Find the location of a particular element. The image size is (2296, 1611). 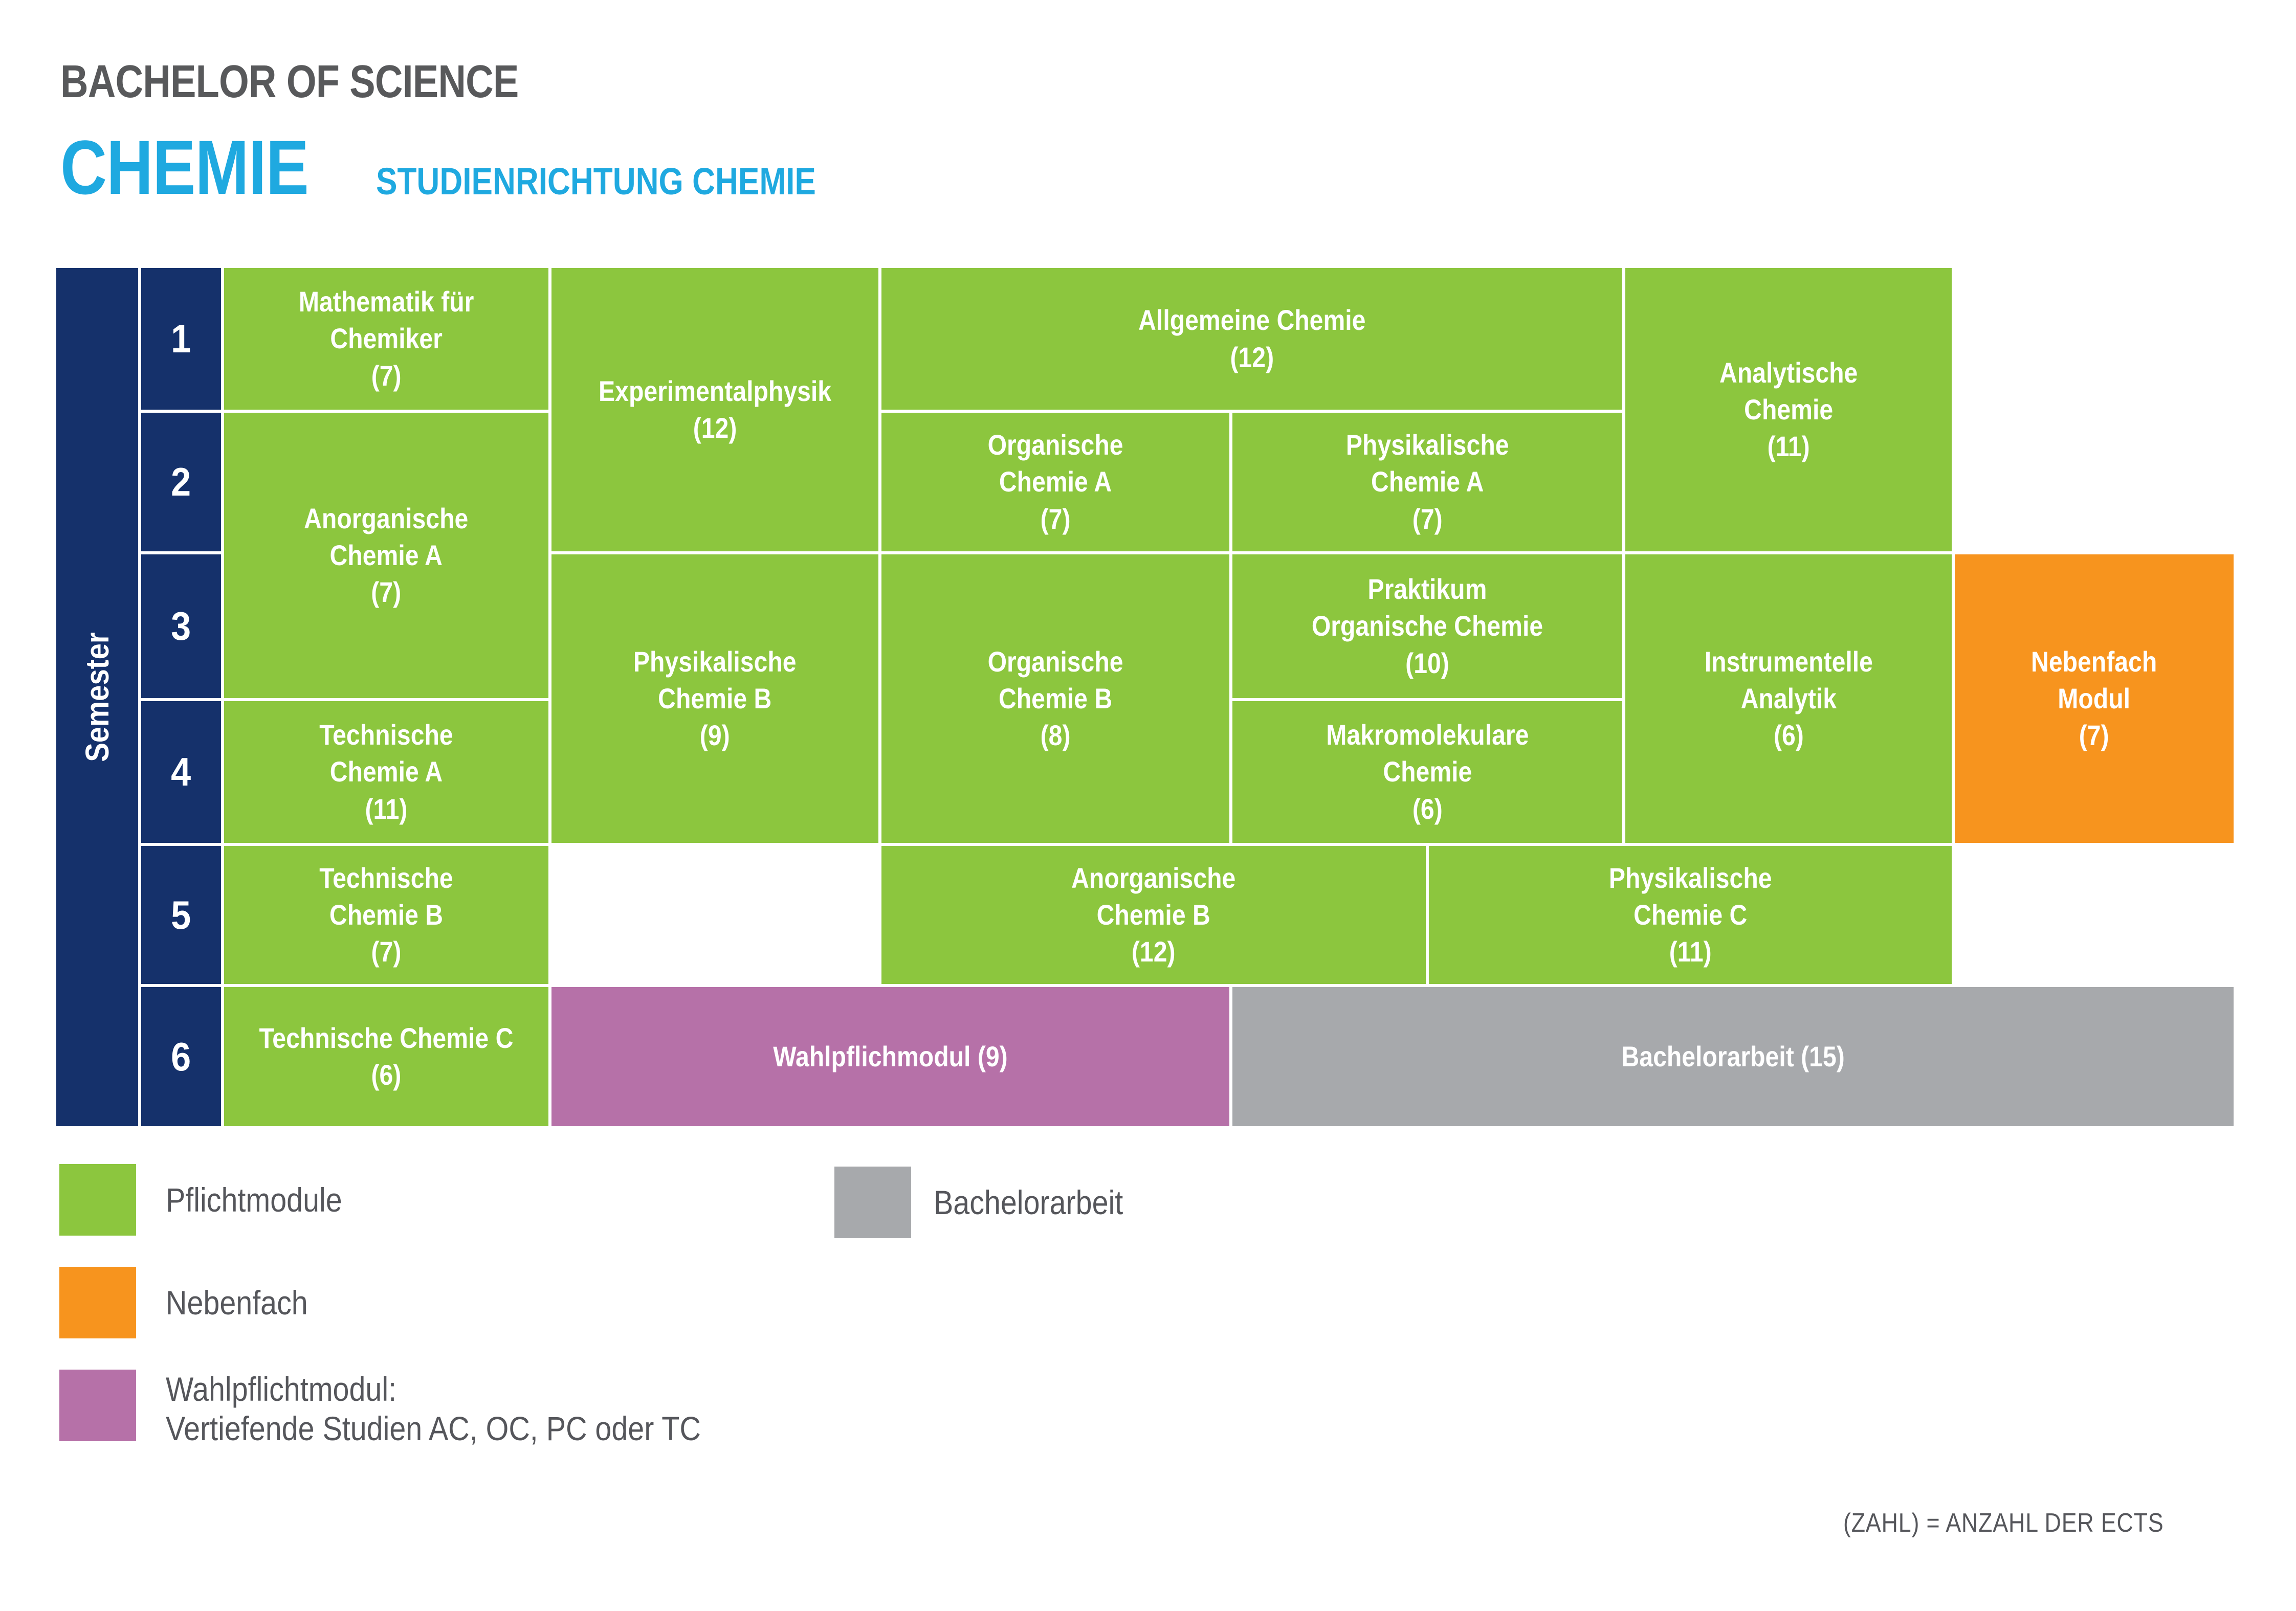

semester-number-1: 1 is located at coordinates (181, 339).